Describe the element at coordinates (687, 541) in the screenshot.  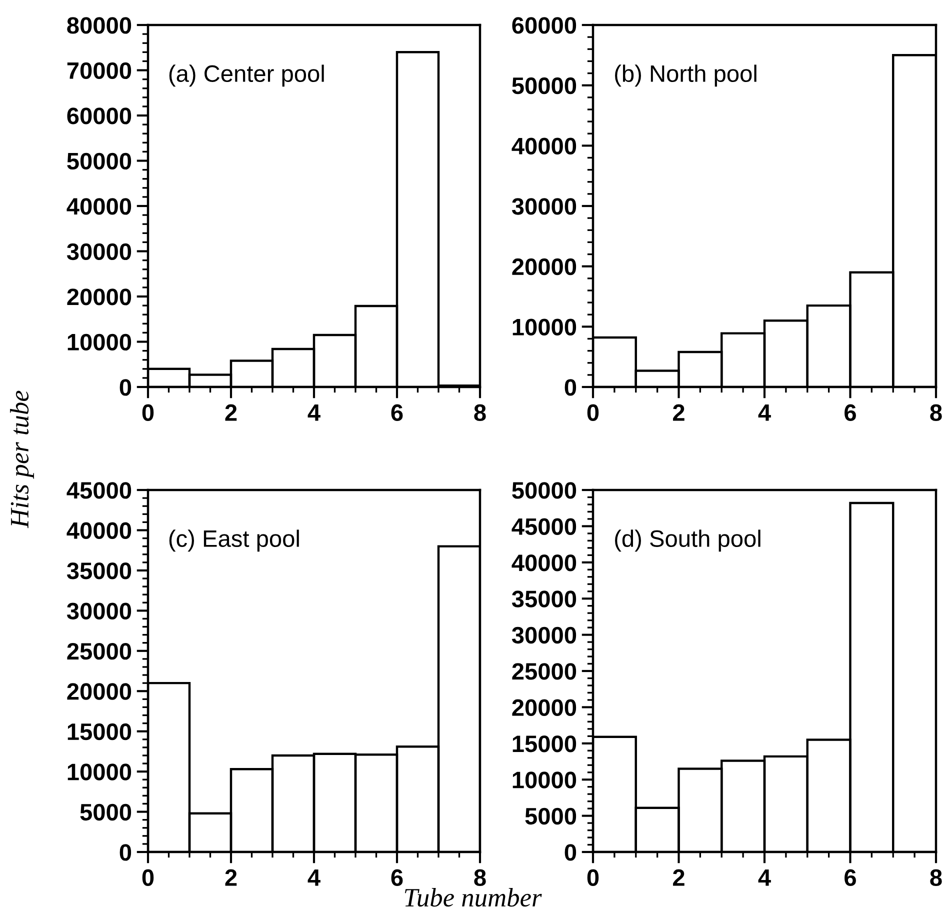
I see `annotation: (d) South pool` at that location.